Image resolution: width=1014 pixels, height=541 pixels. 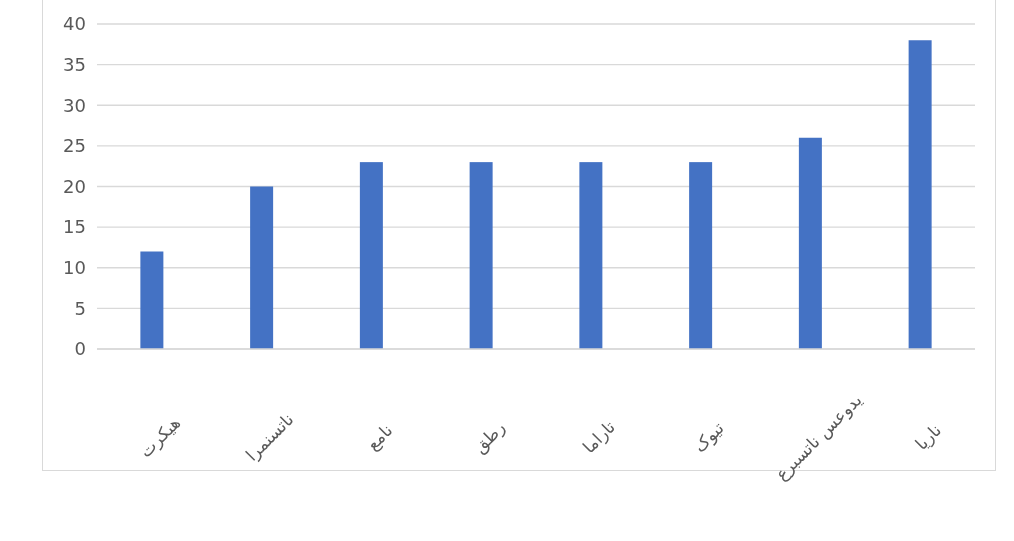 I want to click on x-tick-label: نامع, so click(x=380, y=437).